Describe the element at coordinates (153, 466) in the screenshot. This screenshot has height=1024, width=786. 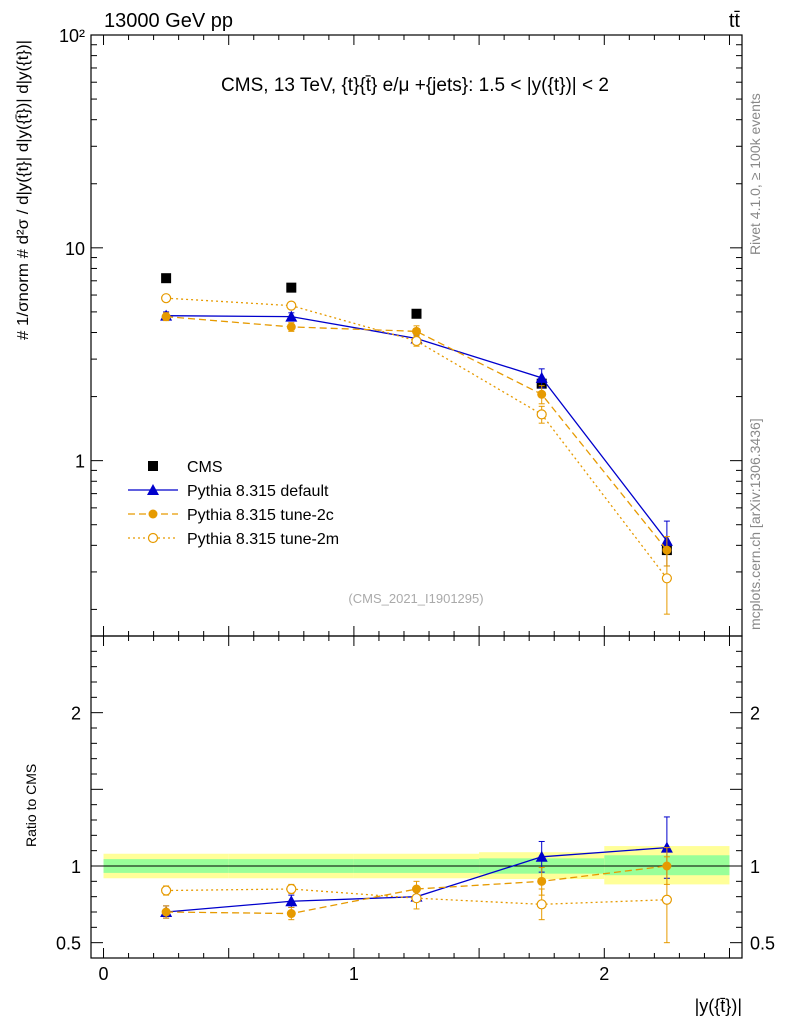
I see `legend-marker-cms` at that location.